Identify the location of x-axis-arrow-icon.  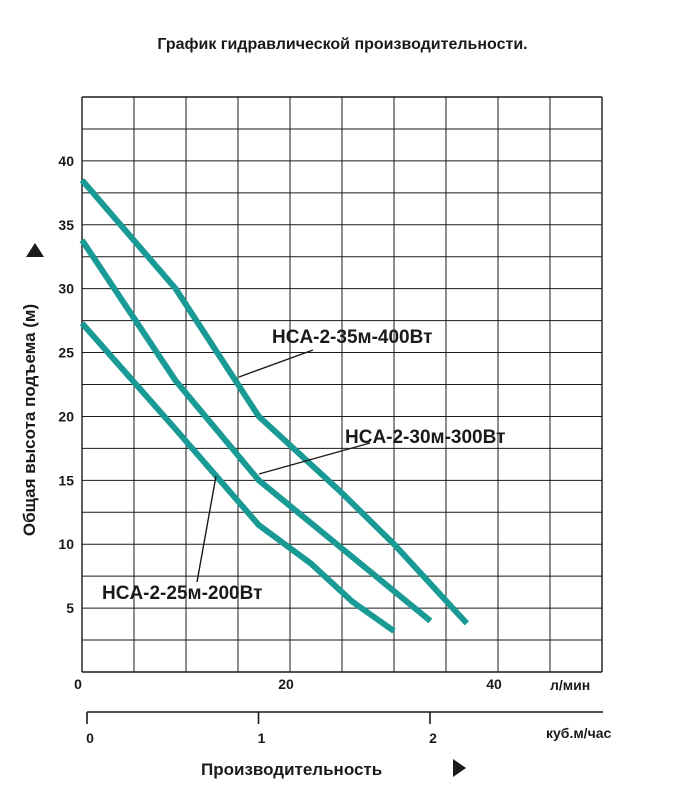
(459, 768).